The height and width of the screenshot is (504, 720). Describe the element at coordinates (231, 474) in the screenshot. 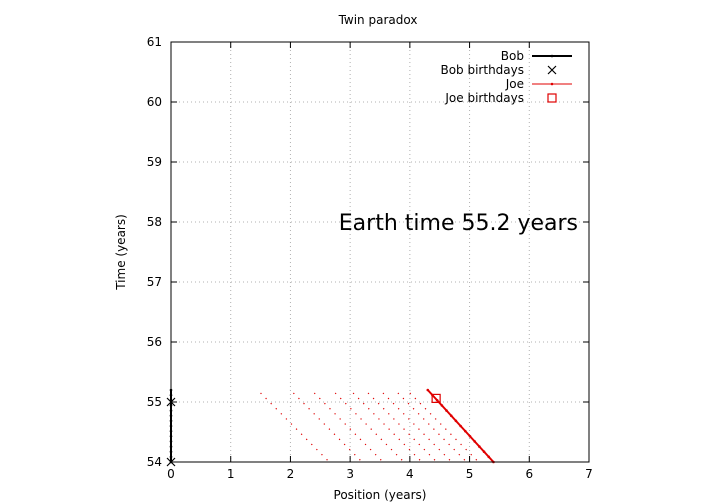

I see `x-tick-label-1: 1` at that location.